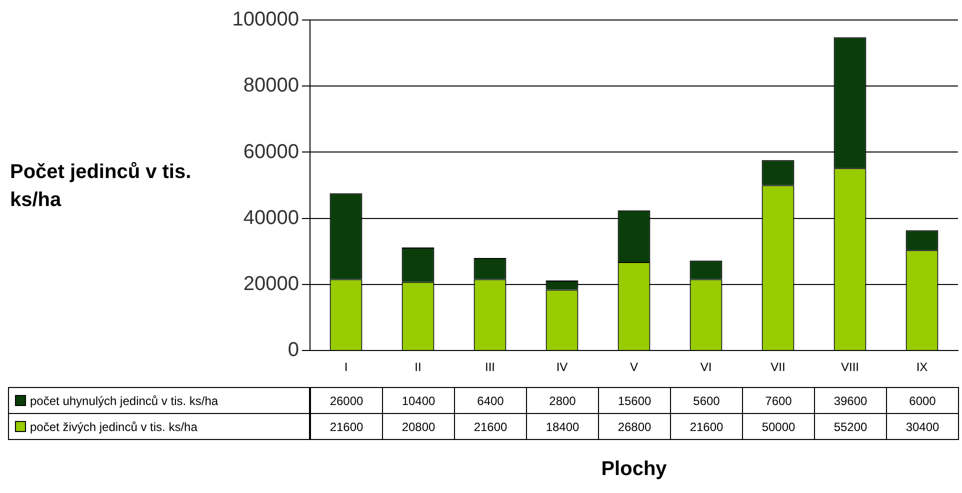  I want to click on data-label: 10400, so click(418, 400).